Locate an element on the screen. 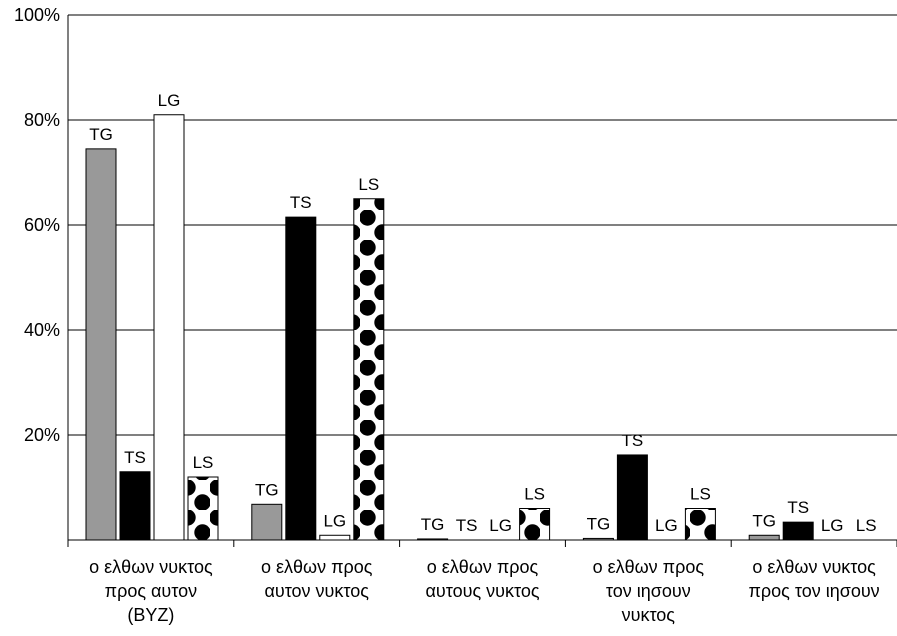 The width and height of the screenshot is (897, 636). y-axis-ticks: 20% 40% 60% 80% 100% is located at coordinates (37, 225).